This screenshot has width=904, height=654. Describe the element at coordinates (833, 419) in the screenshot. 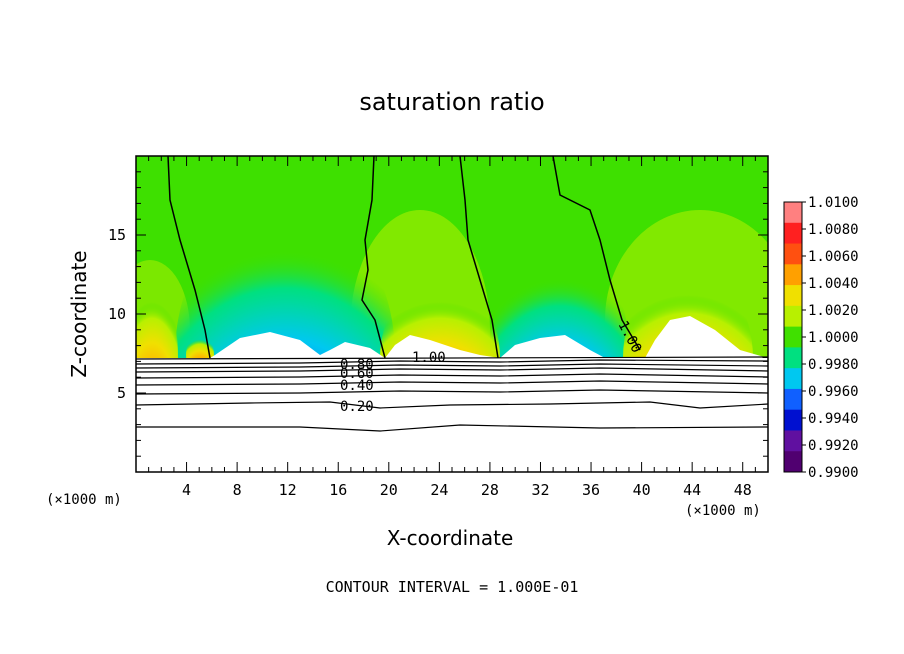

I see `colorbar-label: 0.9940` at that location.